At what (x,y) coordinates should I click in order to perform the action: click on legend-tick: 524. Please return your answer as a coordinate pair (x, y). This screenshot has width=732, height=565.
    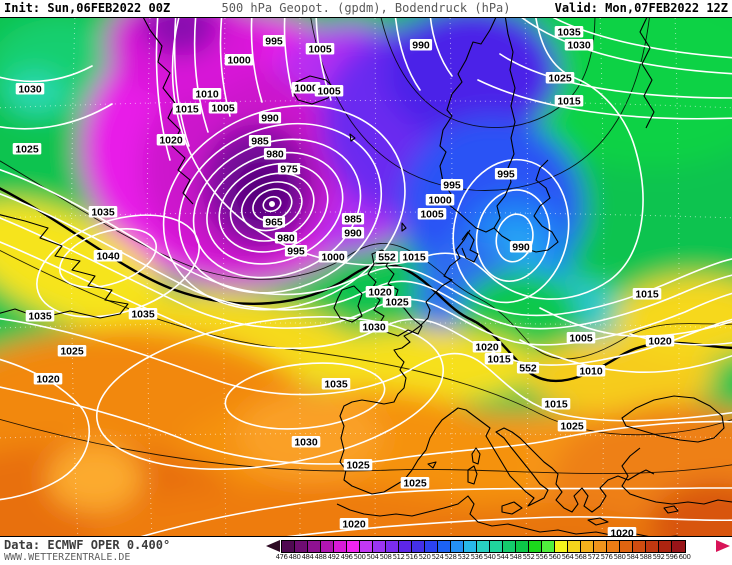
    Looking at the image, I should click on (437, 557).